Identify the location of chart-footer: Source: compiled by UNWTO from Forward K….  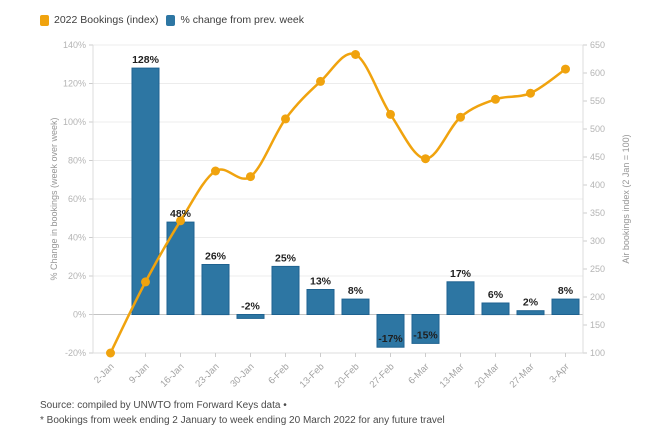
(242, 413).